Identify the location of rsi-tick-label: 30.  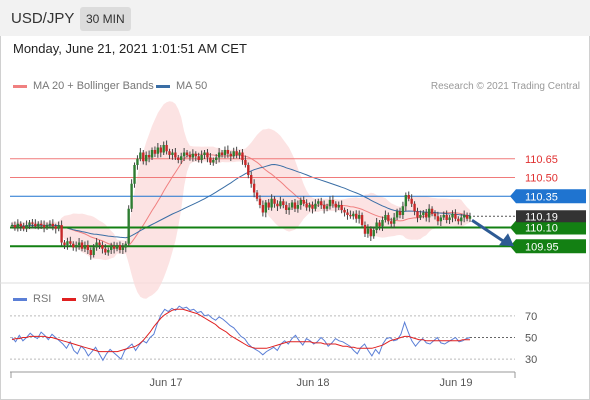
(531, 360).